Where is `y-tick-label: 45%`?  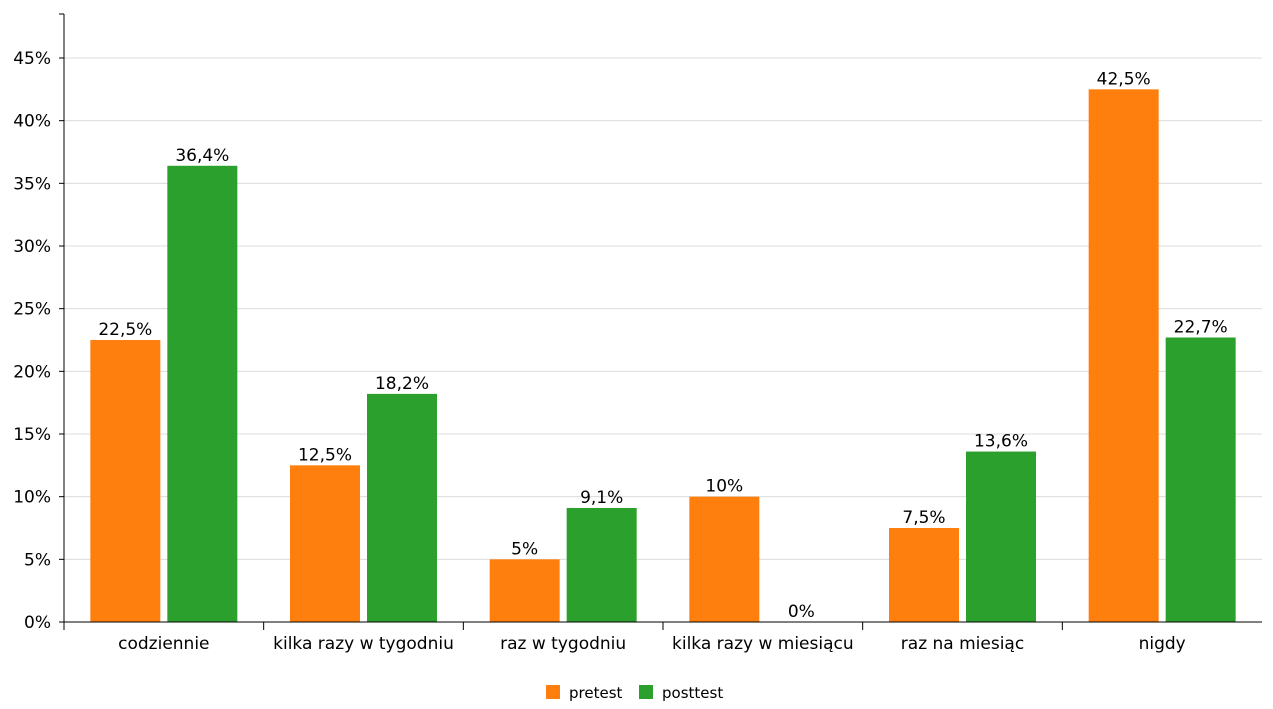 y-tick-label: 45% is located at coordinates (32, 59).